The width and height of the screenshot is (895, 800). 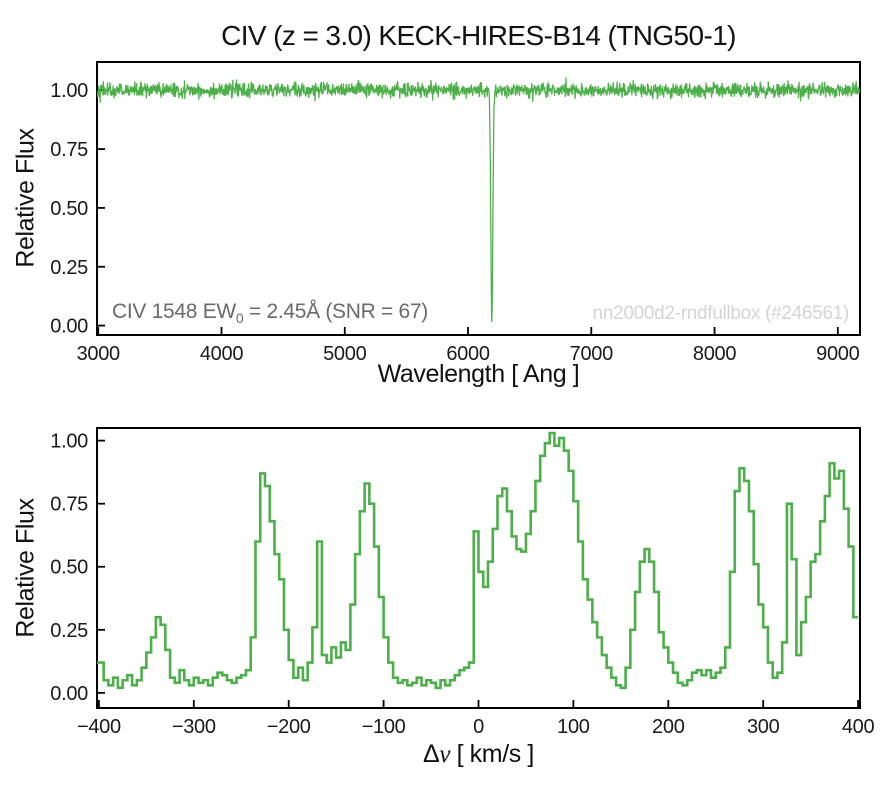 What do you see at coordinates (69, 327) in the screenshot?
I see `top-y-tick-label: 0.00` at bounding box center [69, 327].